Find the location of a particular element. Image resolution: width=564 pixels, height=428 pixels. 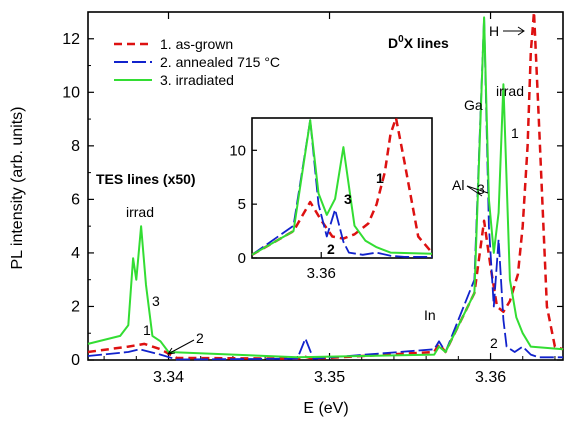

d0x-prefix: D is located at coordinates (393, 43).